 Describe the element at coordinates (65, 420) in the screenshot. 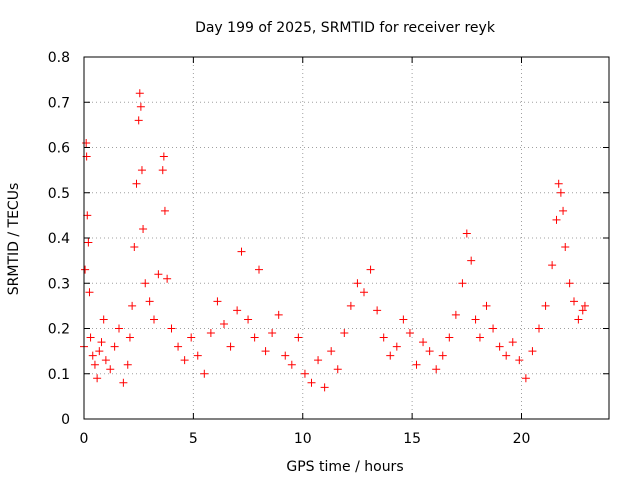

I see `y-tick-label: 0` at that location.